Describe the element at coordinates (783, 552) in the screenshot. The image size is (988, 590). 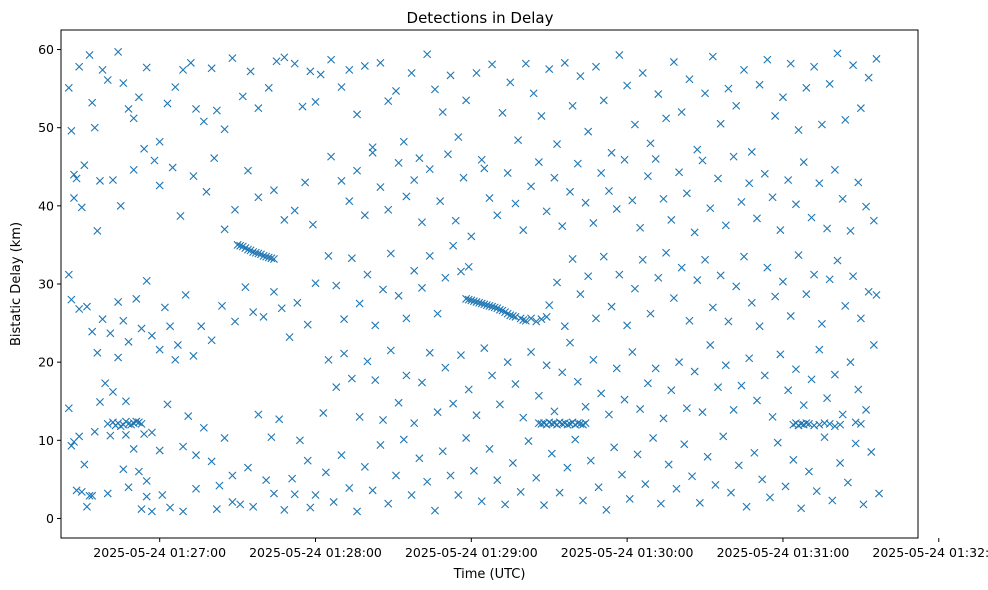
I see `x-tick-label: 2025-05-24 01:31:00` at that location.